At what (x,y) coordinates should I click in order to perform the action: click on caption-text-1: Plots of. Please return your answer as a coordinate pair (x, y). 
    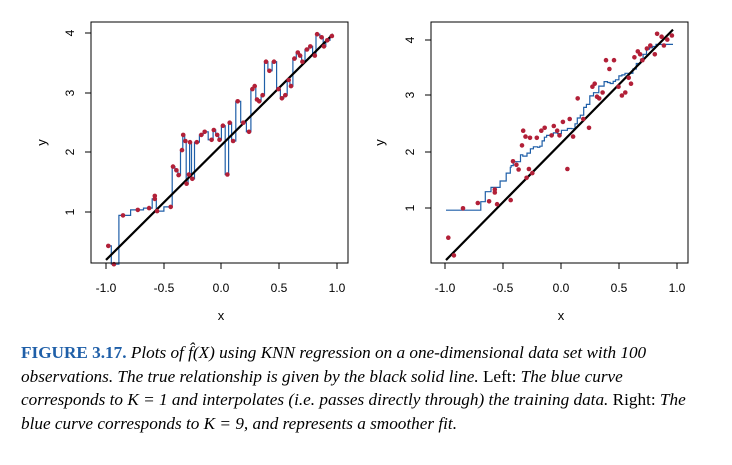
    Looking at the image, I should click on (157, 352).